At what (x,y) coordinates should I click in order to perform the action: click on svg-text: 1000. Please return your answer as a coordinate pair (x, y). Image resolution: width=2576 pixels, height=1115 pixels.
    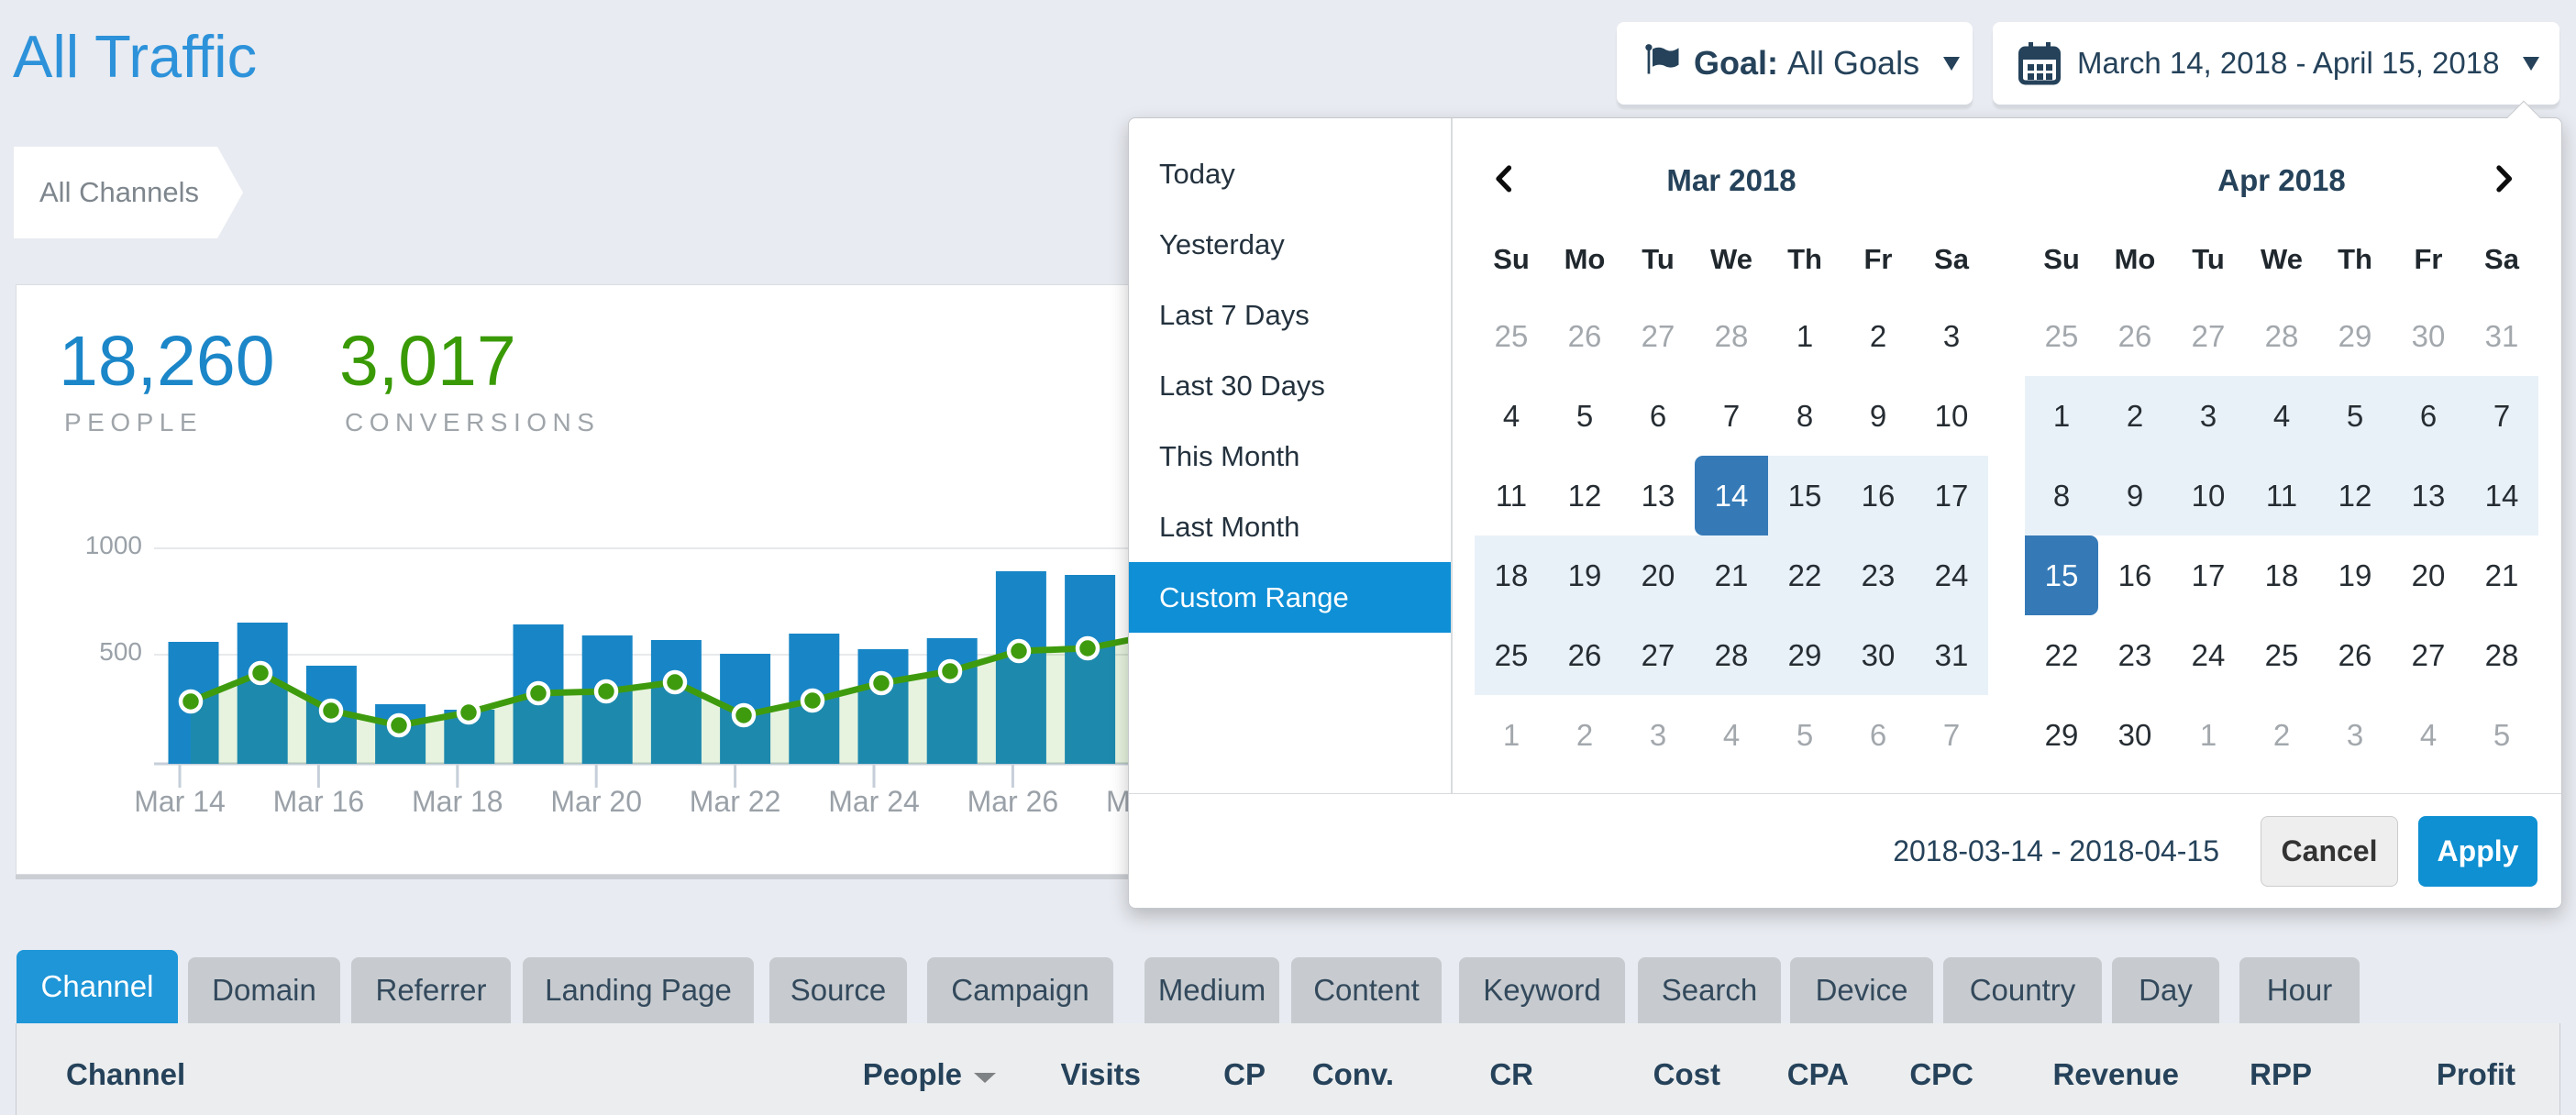
    Looking at the image, I should click on (113, 545).